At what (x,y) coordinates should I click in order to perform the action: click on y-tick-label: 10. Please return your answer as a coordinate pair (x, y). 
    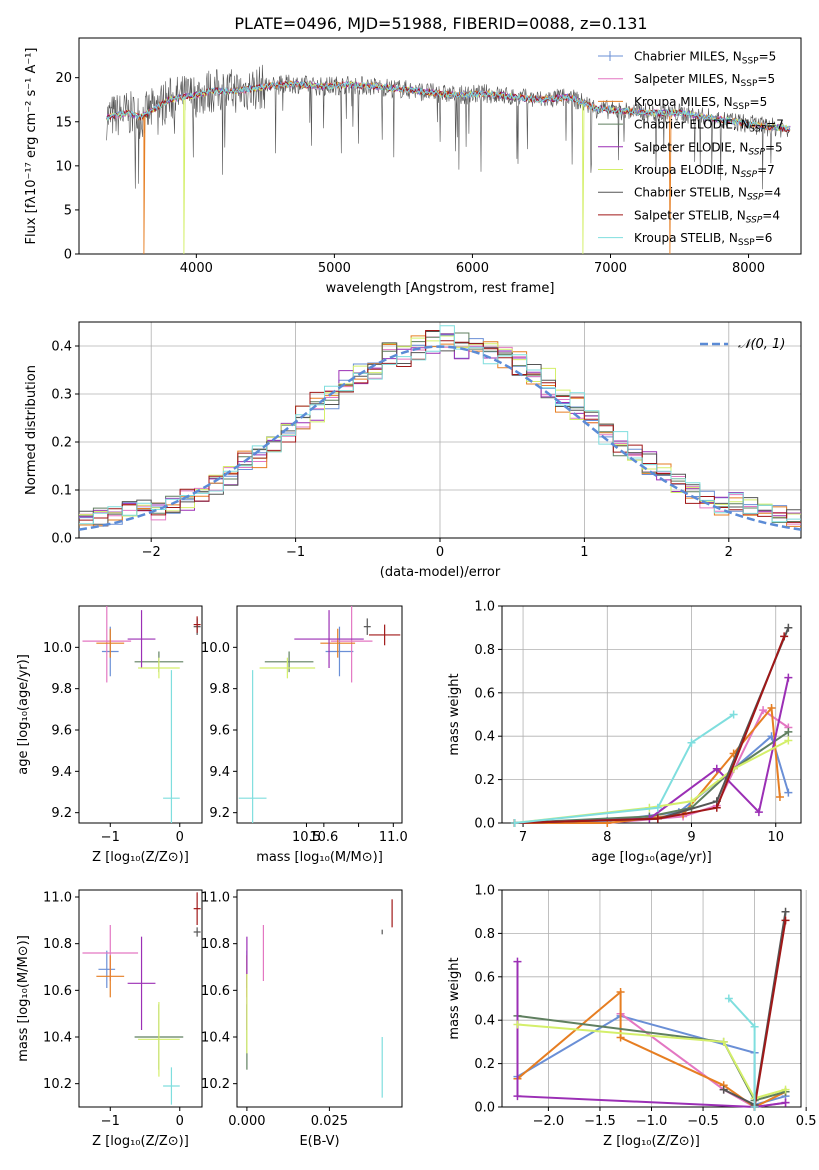
    Looking at the image, I should click on (63, 166).